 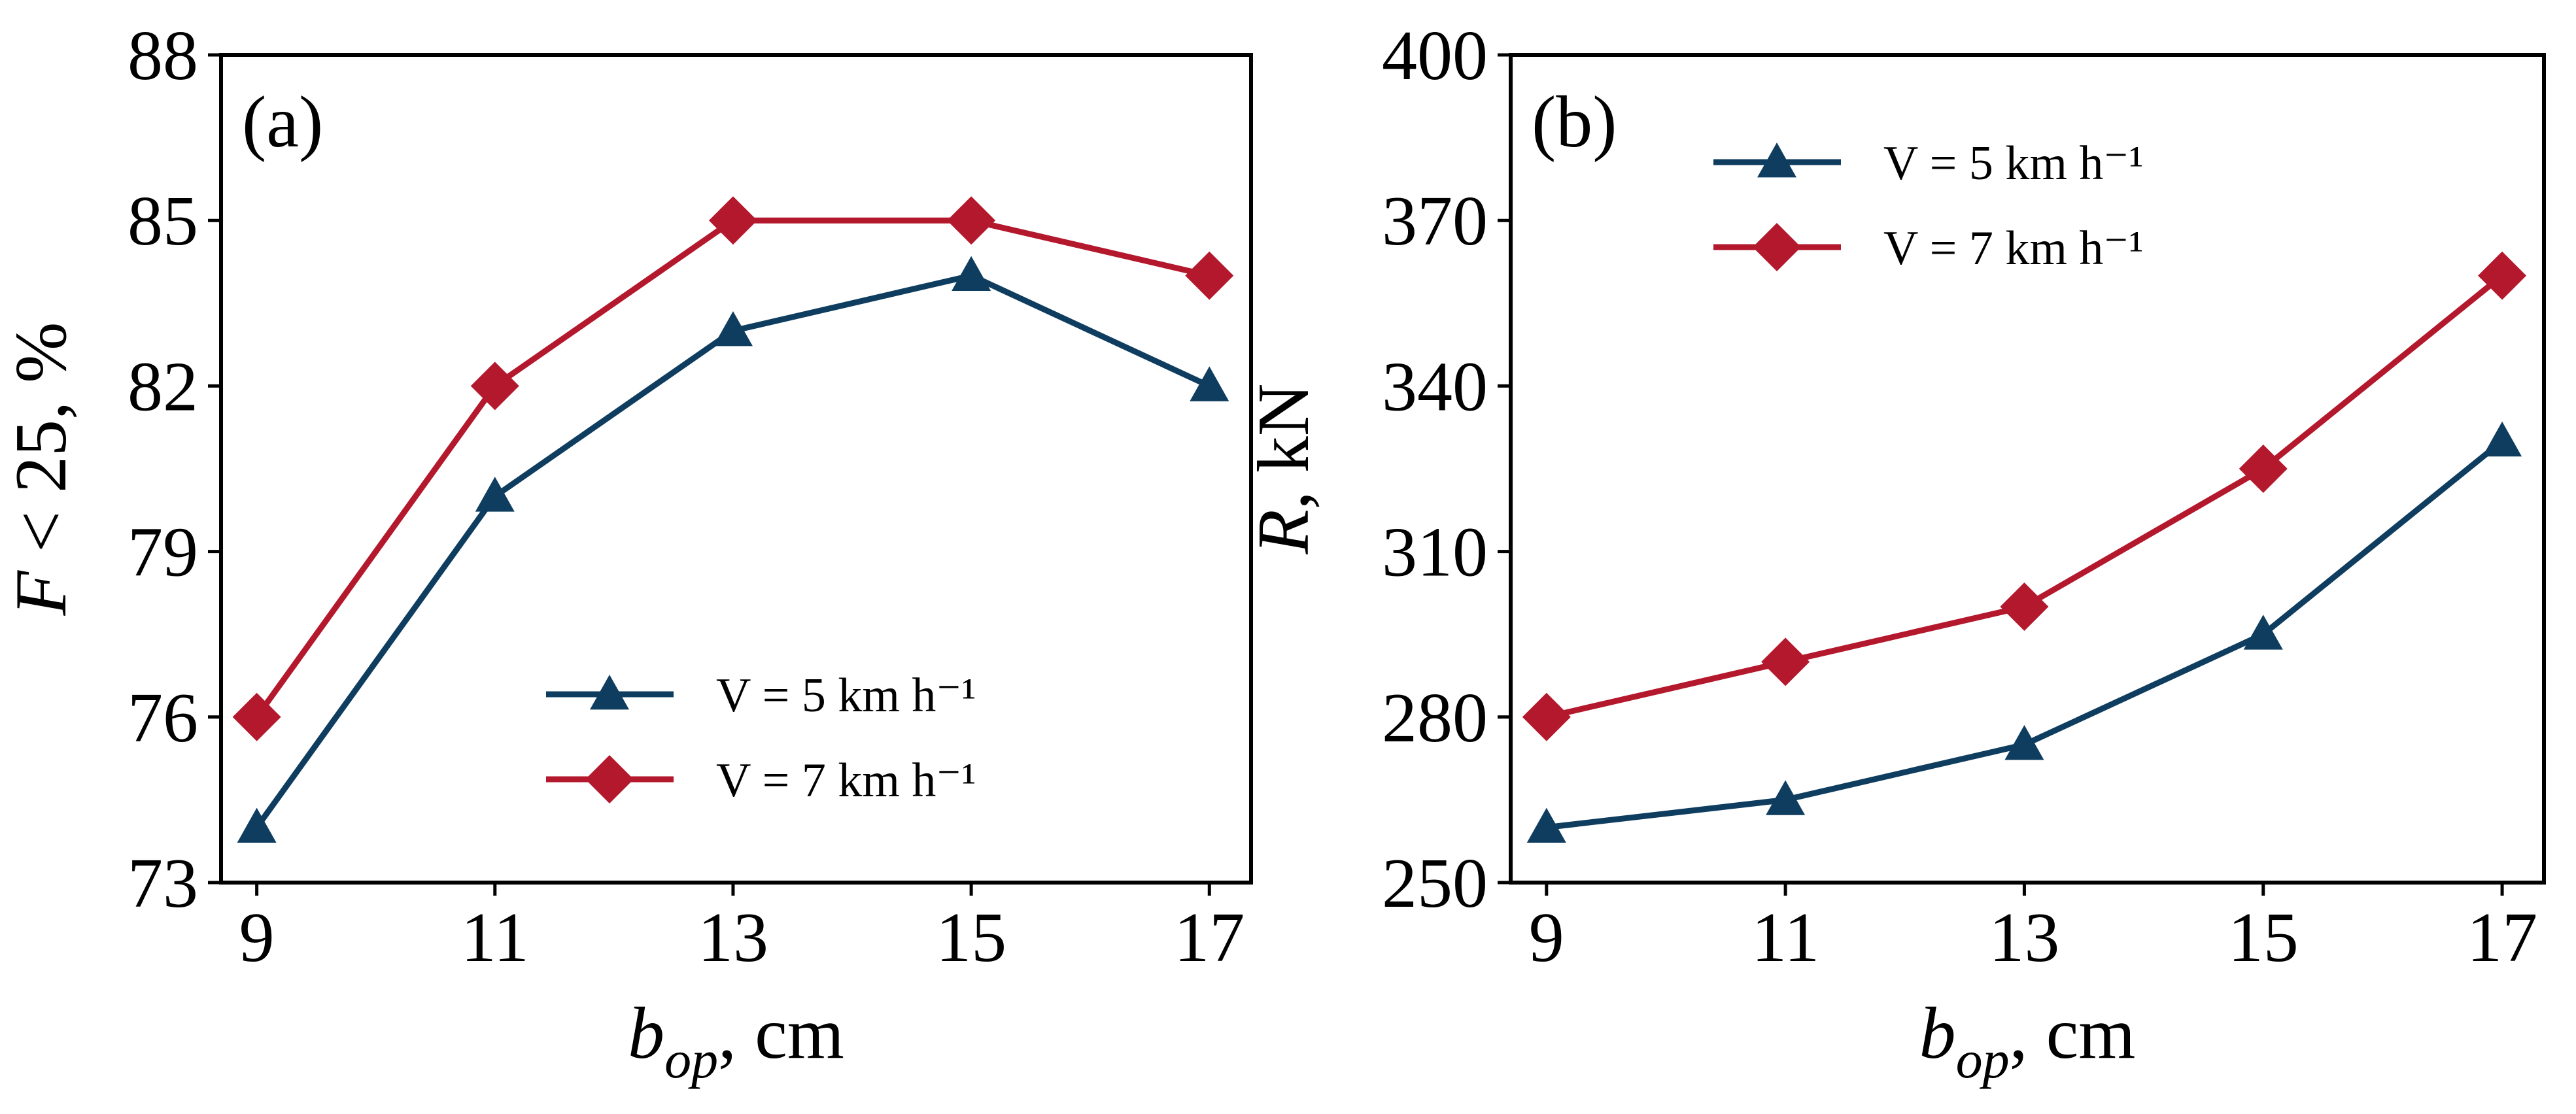 I want to click on panel-label: (a), so click(x=282, y=123).